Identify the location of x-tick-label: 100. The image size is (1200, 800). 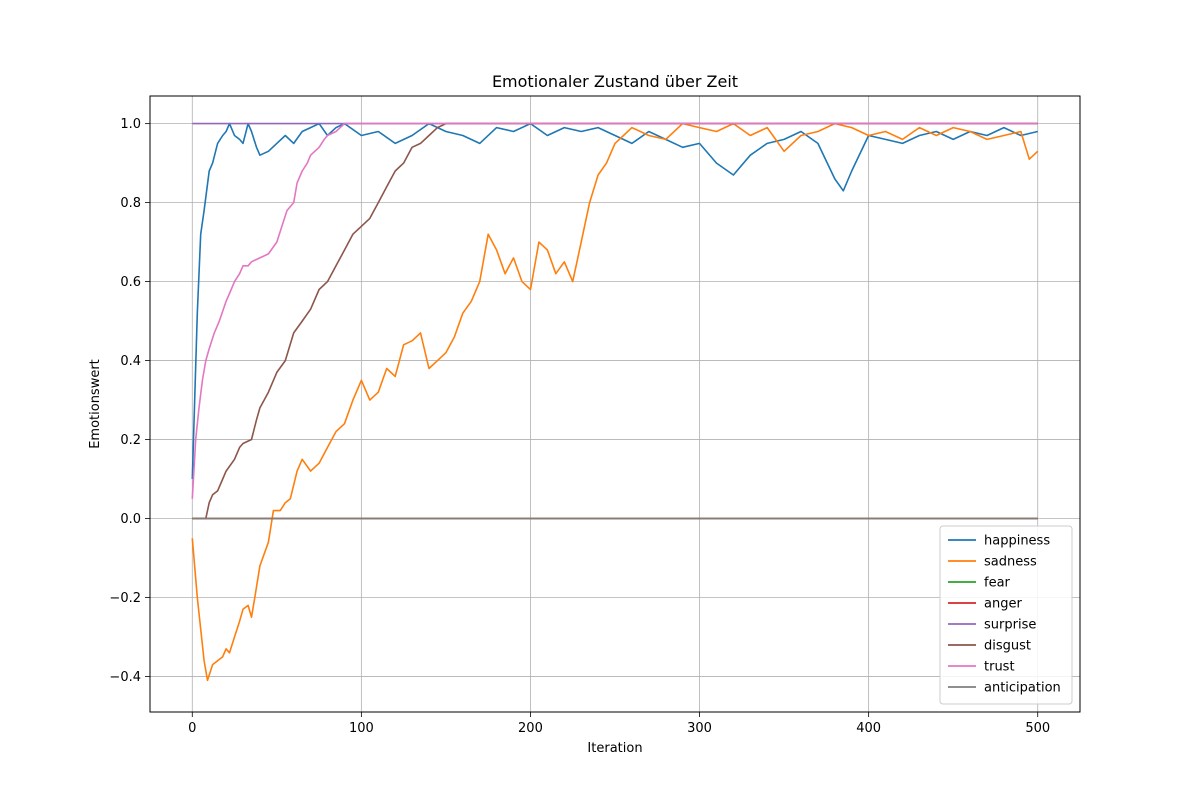
(361, 728).